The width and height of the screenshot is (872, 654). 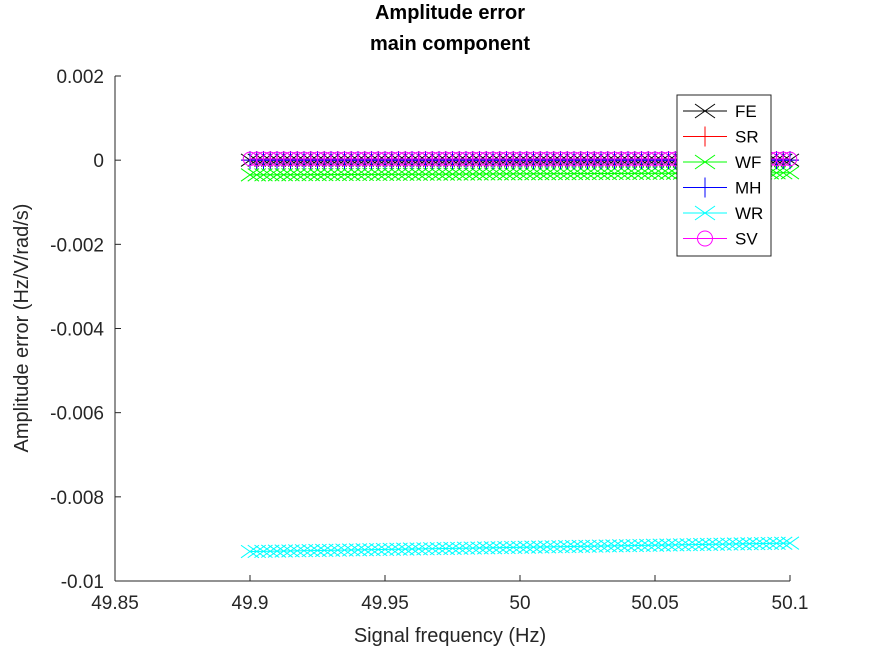 What do you see at coordinates (22, 328) in the screenshot?
I see `y-axis-label: Amplitude error (Hz/V/rad/s)` at bounding box center [22, 328].